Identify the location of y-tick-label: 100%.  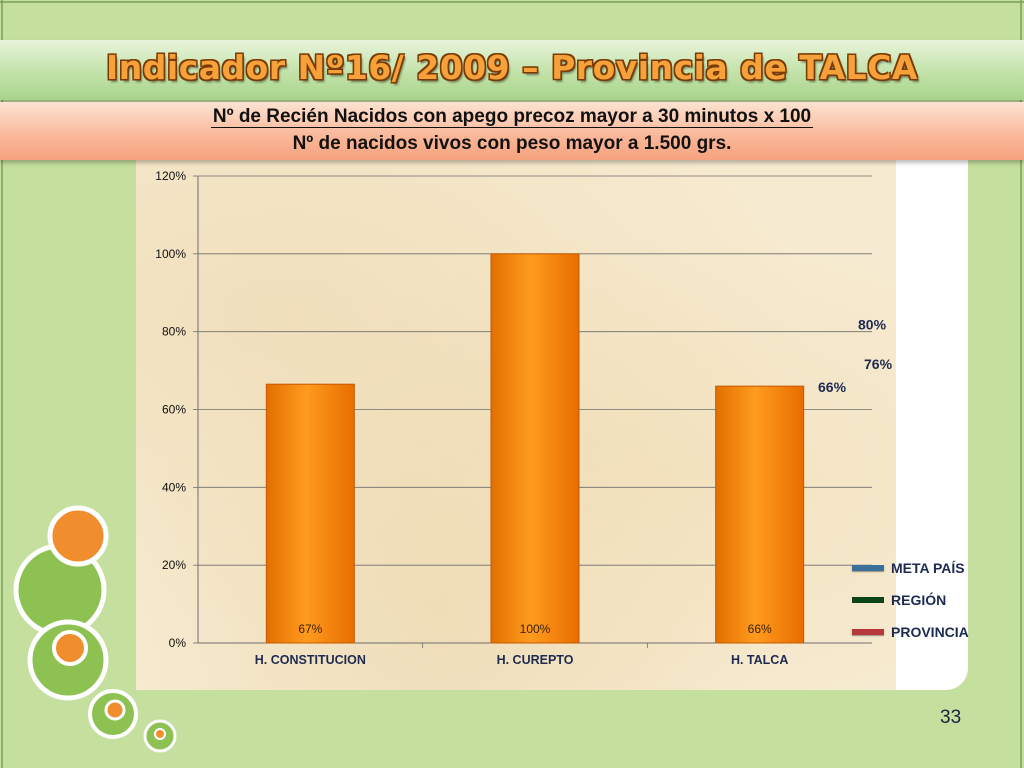
(170, 254).